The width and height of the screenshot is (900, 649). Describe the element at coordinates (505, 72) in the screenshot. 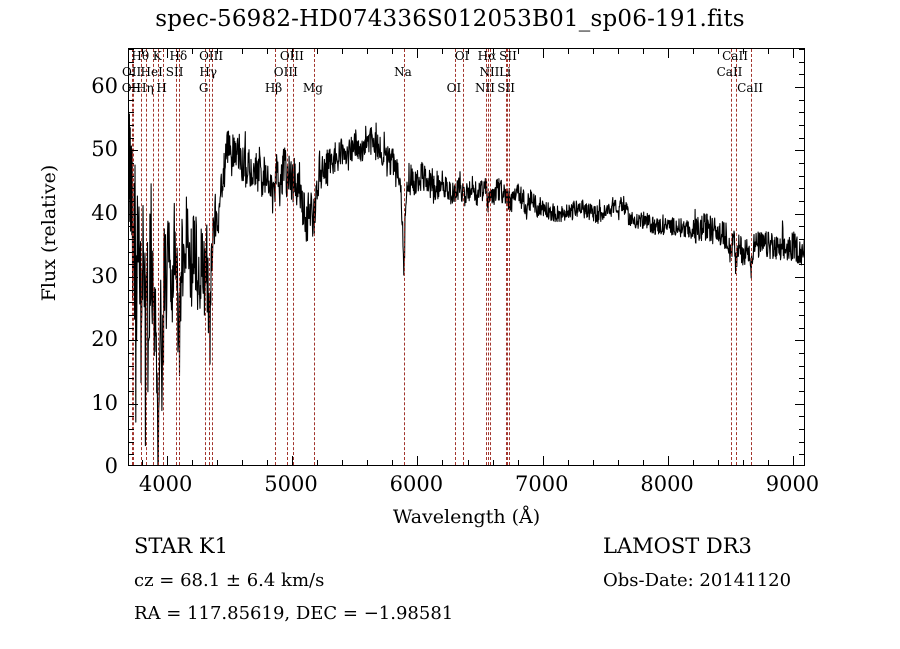

I see `spectral-line-label: Li` at that location.